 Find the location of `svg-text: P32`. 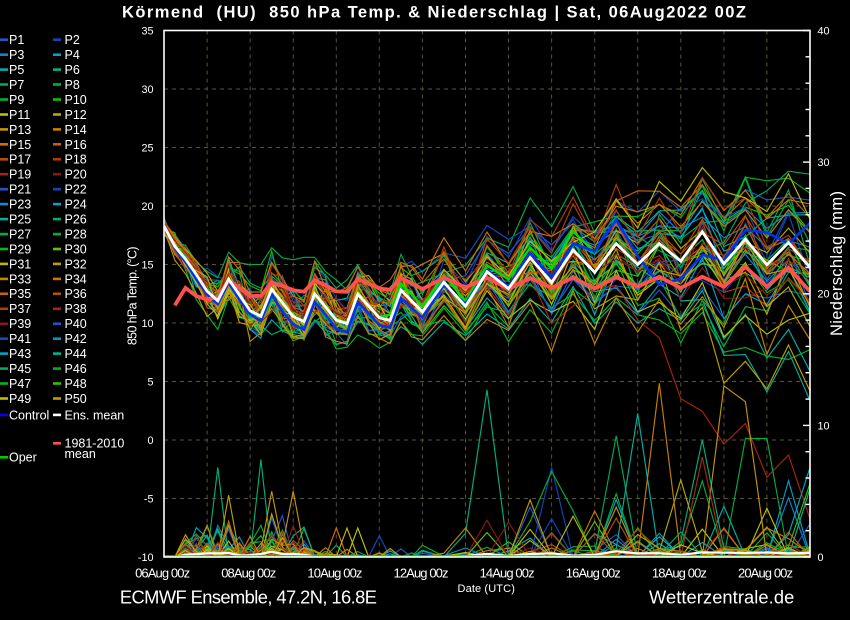

svg-text: P32 is located at coordinates (76, 264).